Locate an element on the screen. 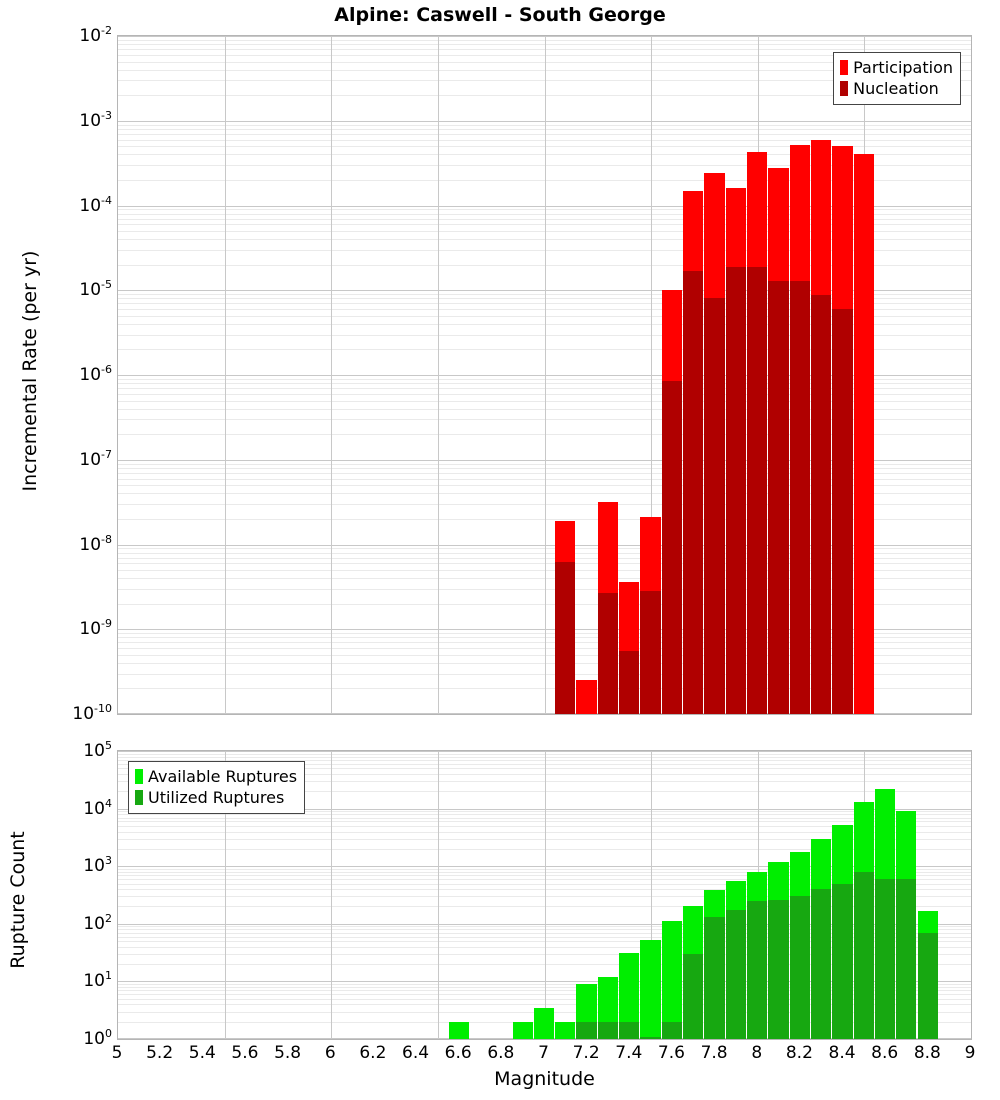 The width and height of the screenshot is (1000, 1100). y-axis-label-incremental-rate: Incremental Rate (per yr) is located at coordinates (30, 371).